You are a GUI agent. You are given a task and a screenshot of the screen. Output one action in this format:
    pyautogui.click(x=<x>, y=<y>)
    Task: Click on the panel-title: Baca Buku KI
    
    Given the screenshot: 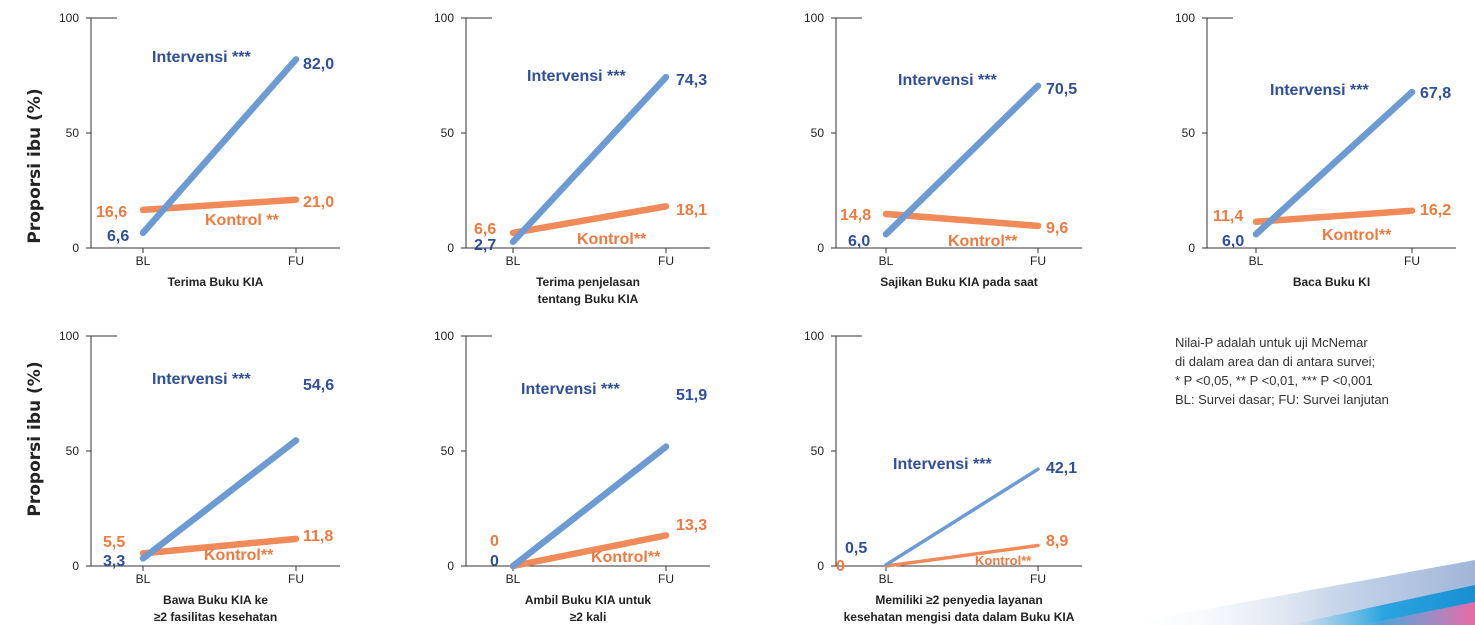 What is the action you would take?
    pyautogui.click(x=1331, y=282)
    